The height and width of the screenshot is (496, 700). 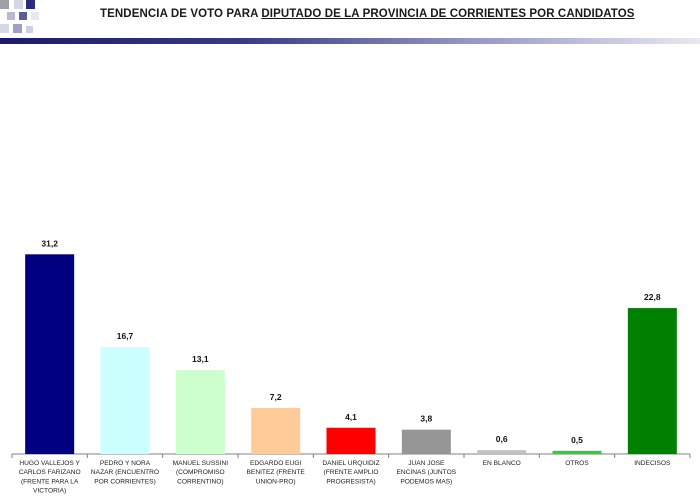 What do you see at coordinates (577, 440) in the screenshot?
I see `value-label: 0,5` at bounding box center [577, 440].